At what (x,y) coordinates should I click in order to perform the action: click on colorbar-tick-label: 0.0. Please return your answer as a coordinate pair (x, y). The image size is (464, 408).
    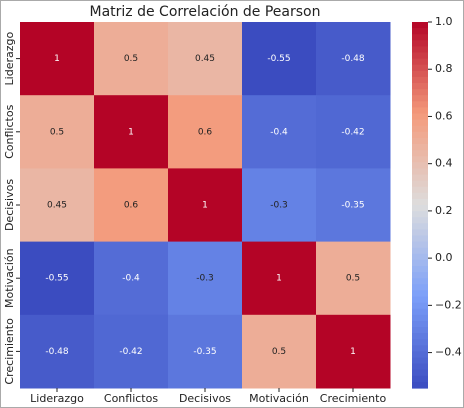
    Looking at the image, I should click on (444, 257).